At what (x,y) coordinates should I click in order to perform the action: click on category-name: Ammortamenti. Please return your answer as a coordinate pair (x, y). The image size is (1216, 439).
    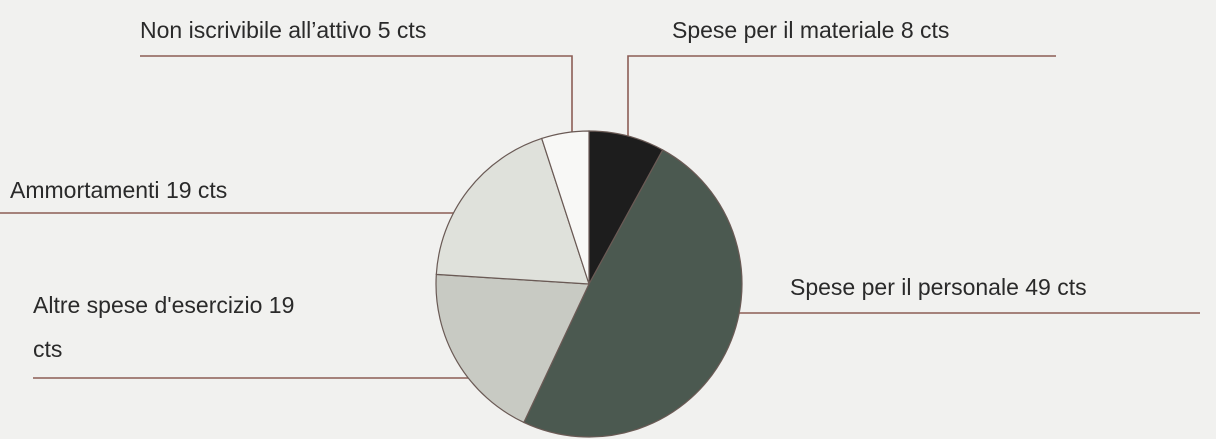
    Looking at the image, I should click on (85, 190).